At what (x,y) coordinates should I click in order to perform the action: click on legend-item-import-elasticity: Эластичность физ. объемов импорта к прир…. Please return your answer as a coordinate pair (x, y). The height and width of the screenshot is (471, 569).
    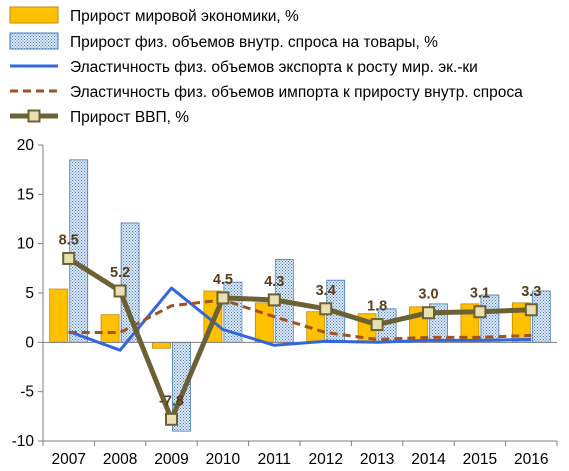
    Looking at the image, I should click on (266, 92).